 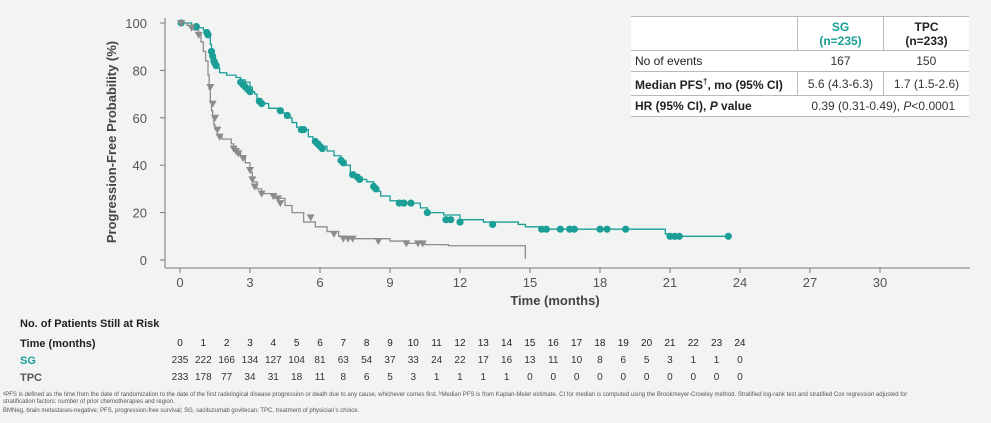 What do you see at coordinates (90, 324) in the screenshot?
I see `risk-table-title: No. of Patients Still at Risk` at bounding box center [90, 324].